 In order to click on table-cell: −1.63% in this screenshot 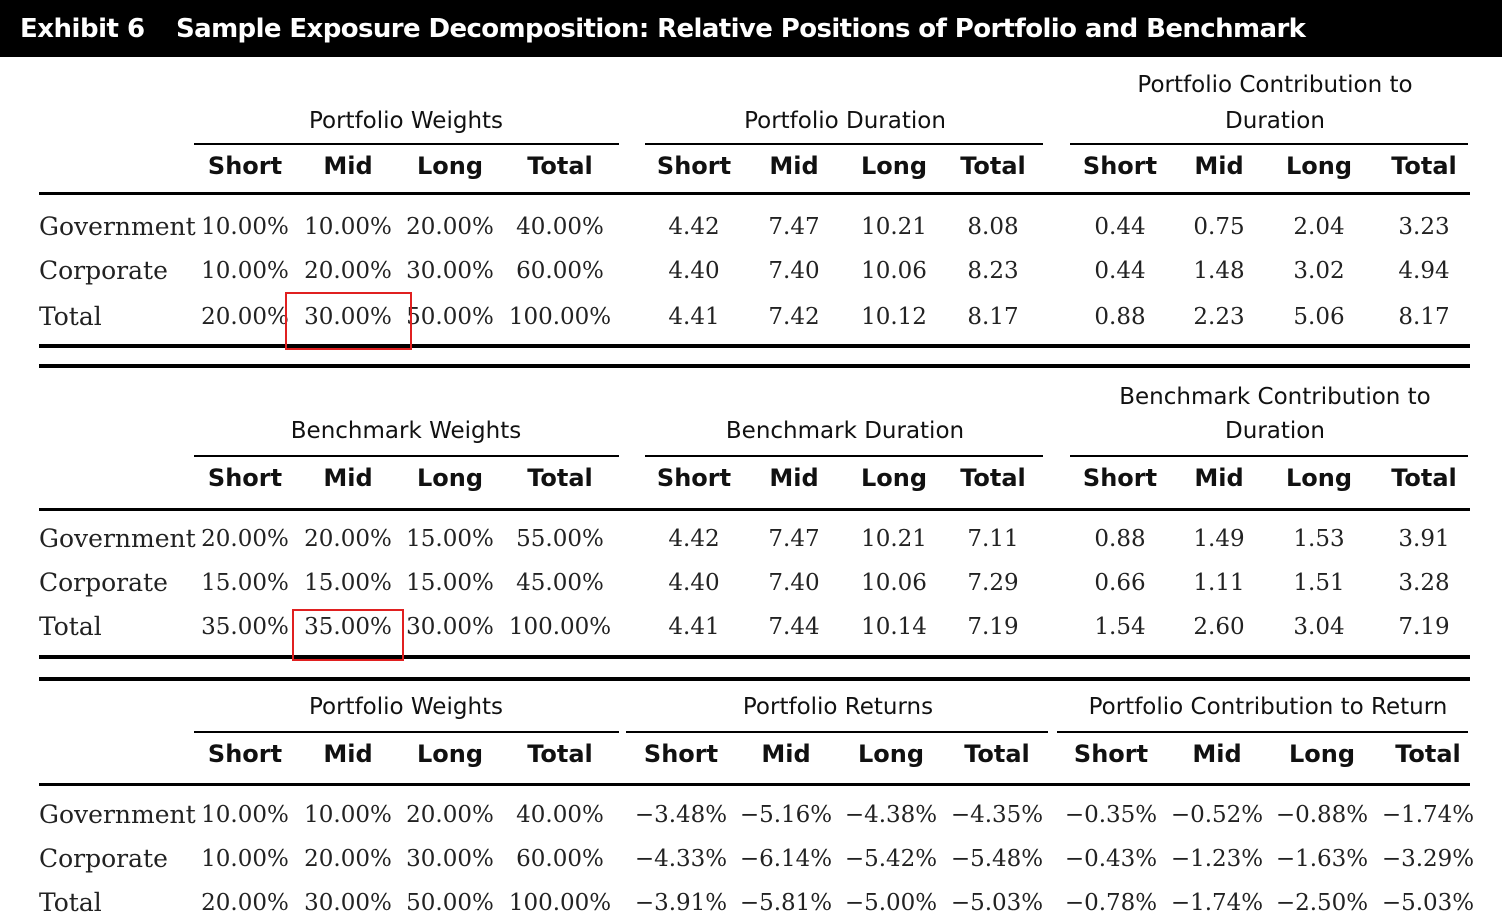, I will do `click(1322, 859)`.